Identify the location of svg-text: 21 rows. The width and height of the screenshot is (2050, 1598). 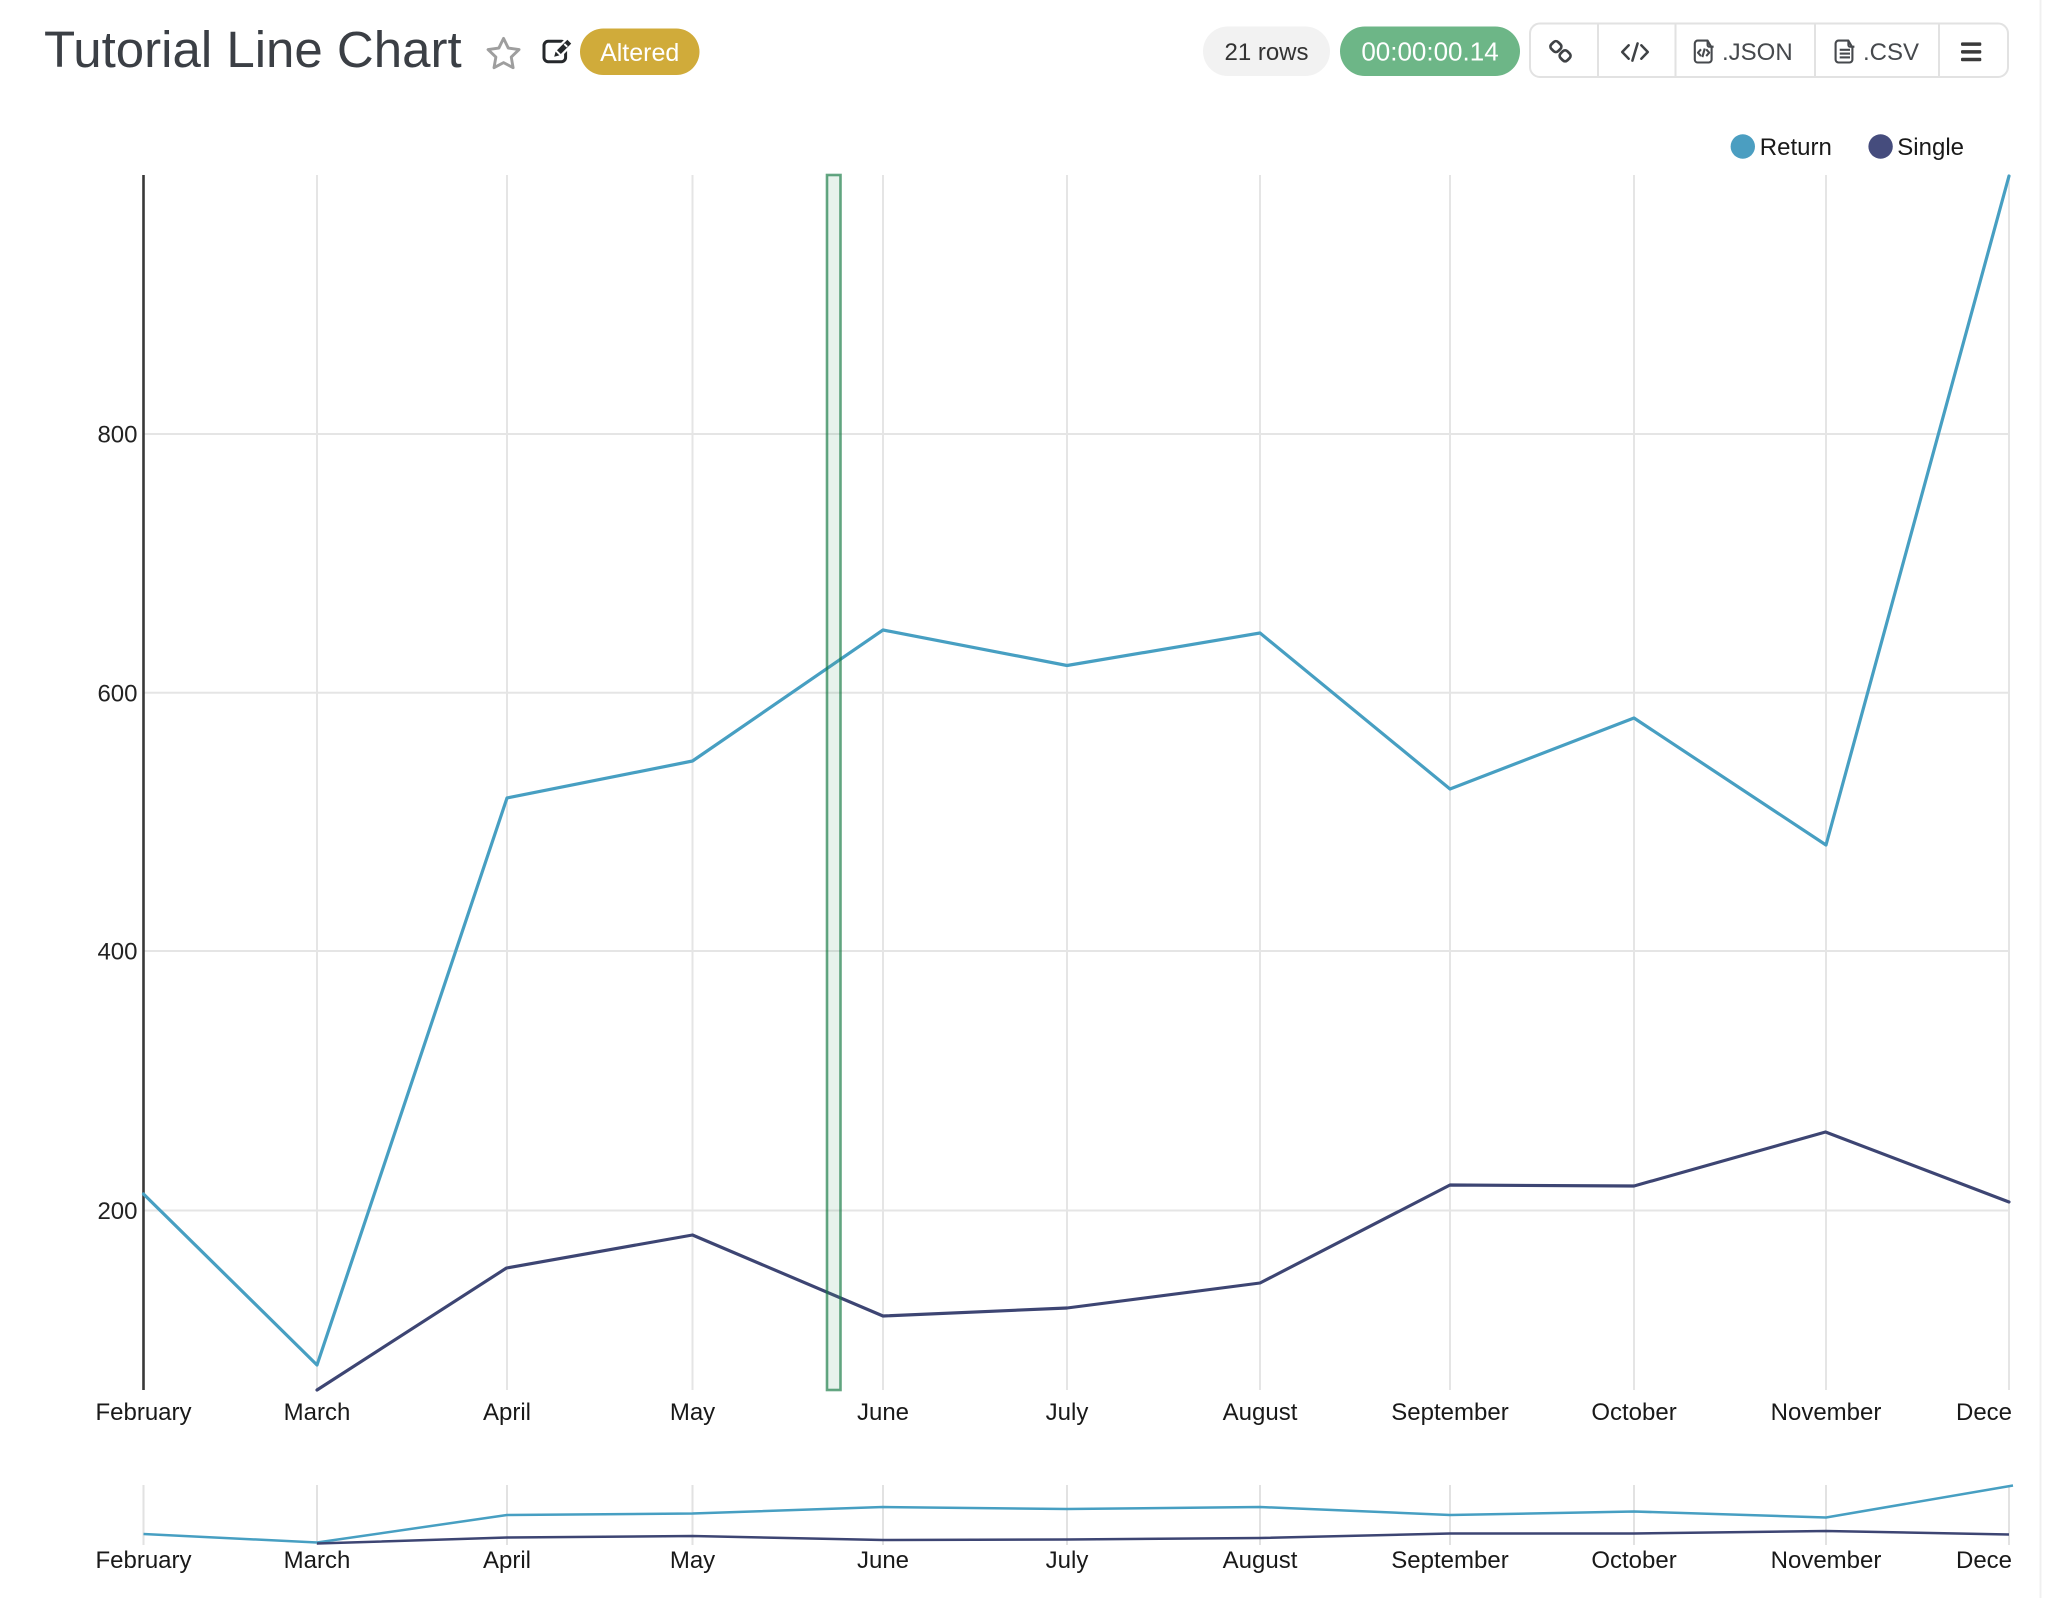
(1266, 52).